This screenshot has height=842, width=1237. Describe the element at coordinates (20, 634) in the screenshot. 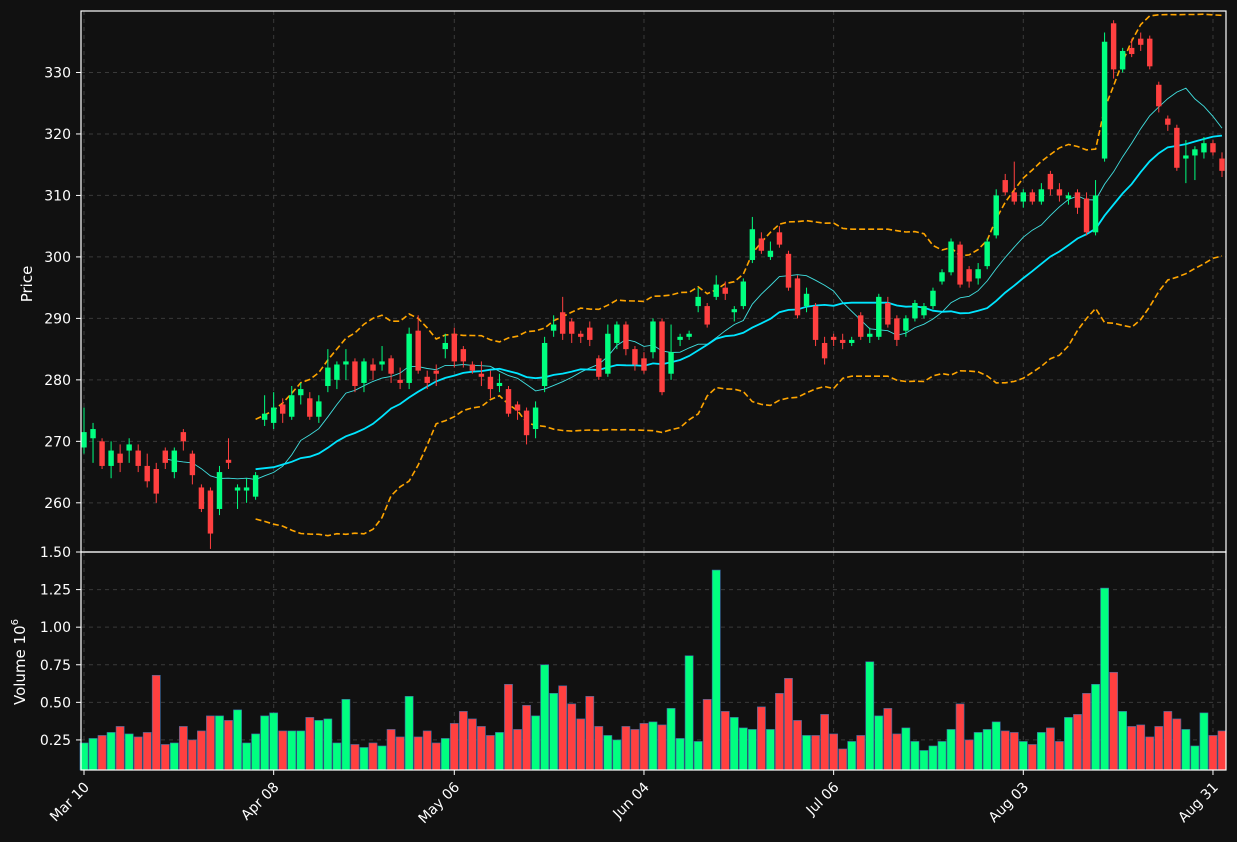

I see `volume-axis-exponent-base: 10` at that location.